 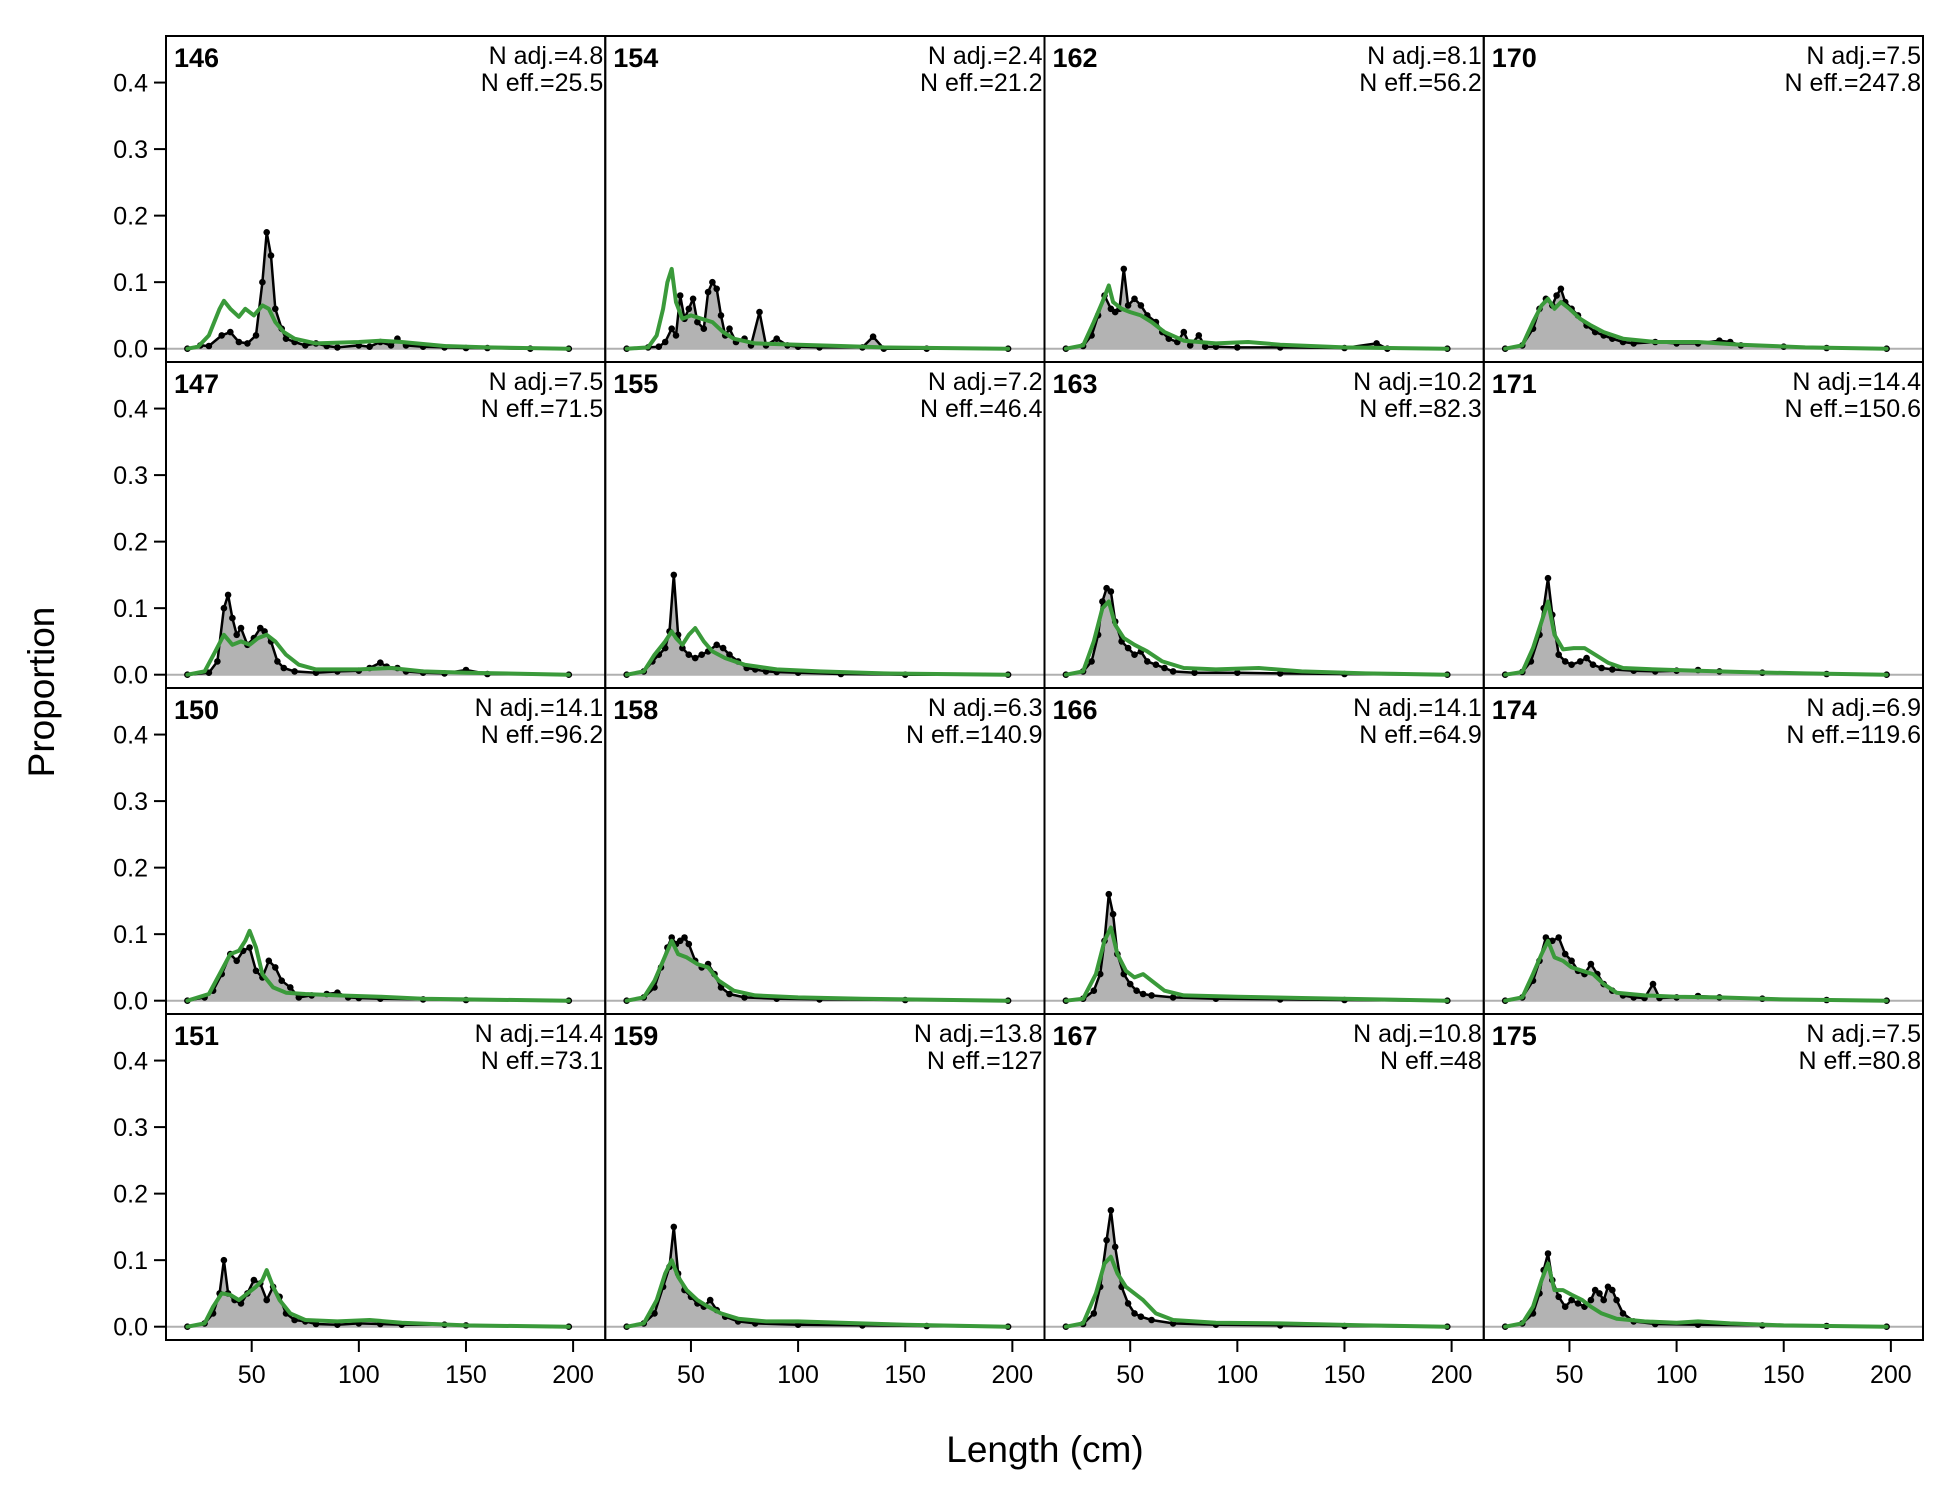 What do you see at coordinates (1856, 382) in the screenshot?
I see `panel-n-adj: N adj.=14.4` at bounding box center [1856, 382].